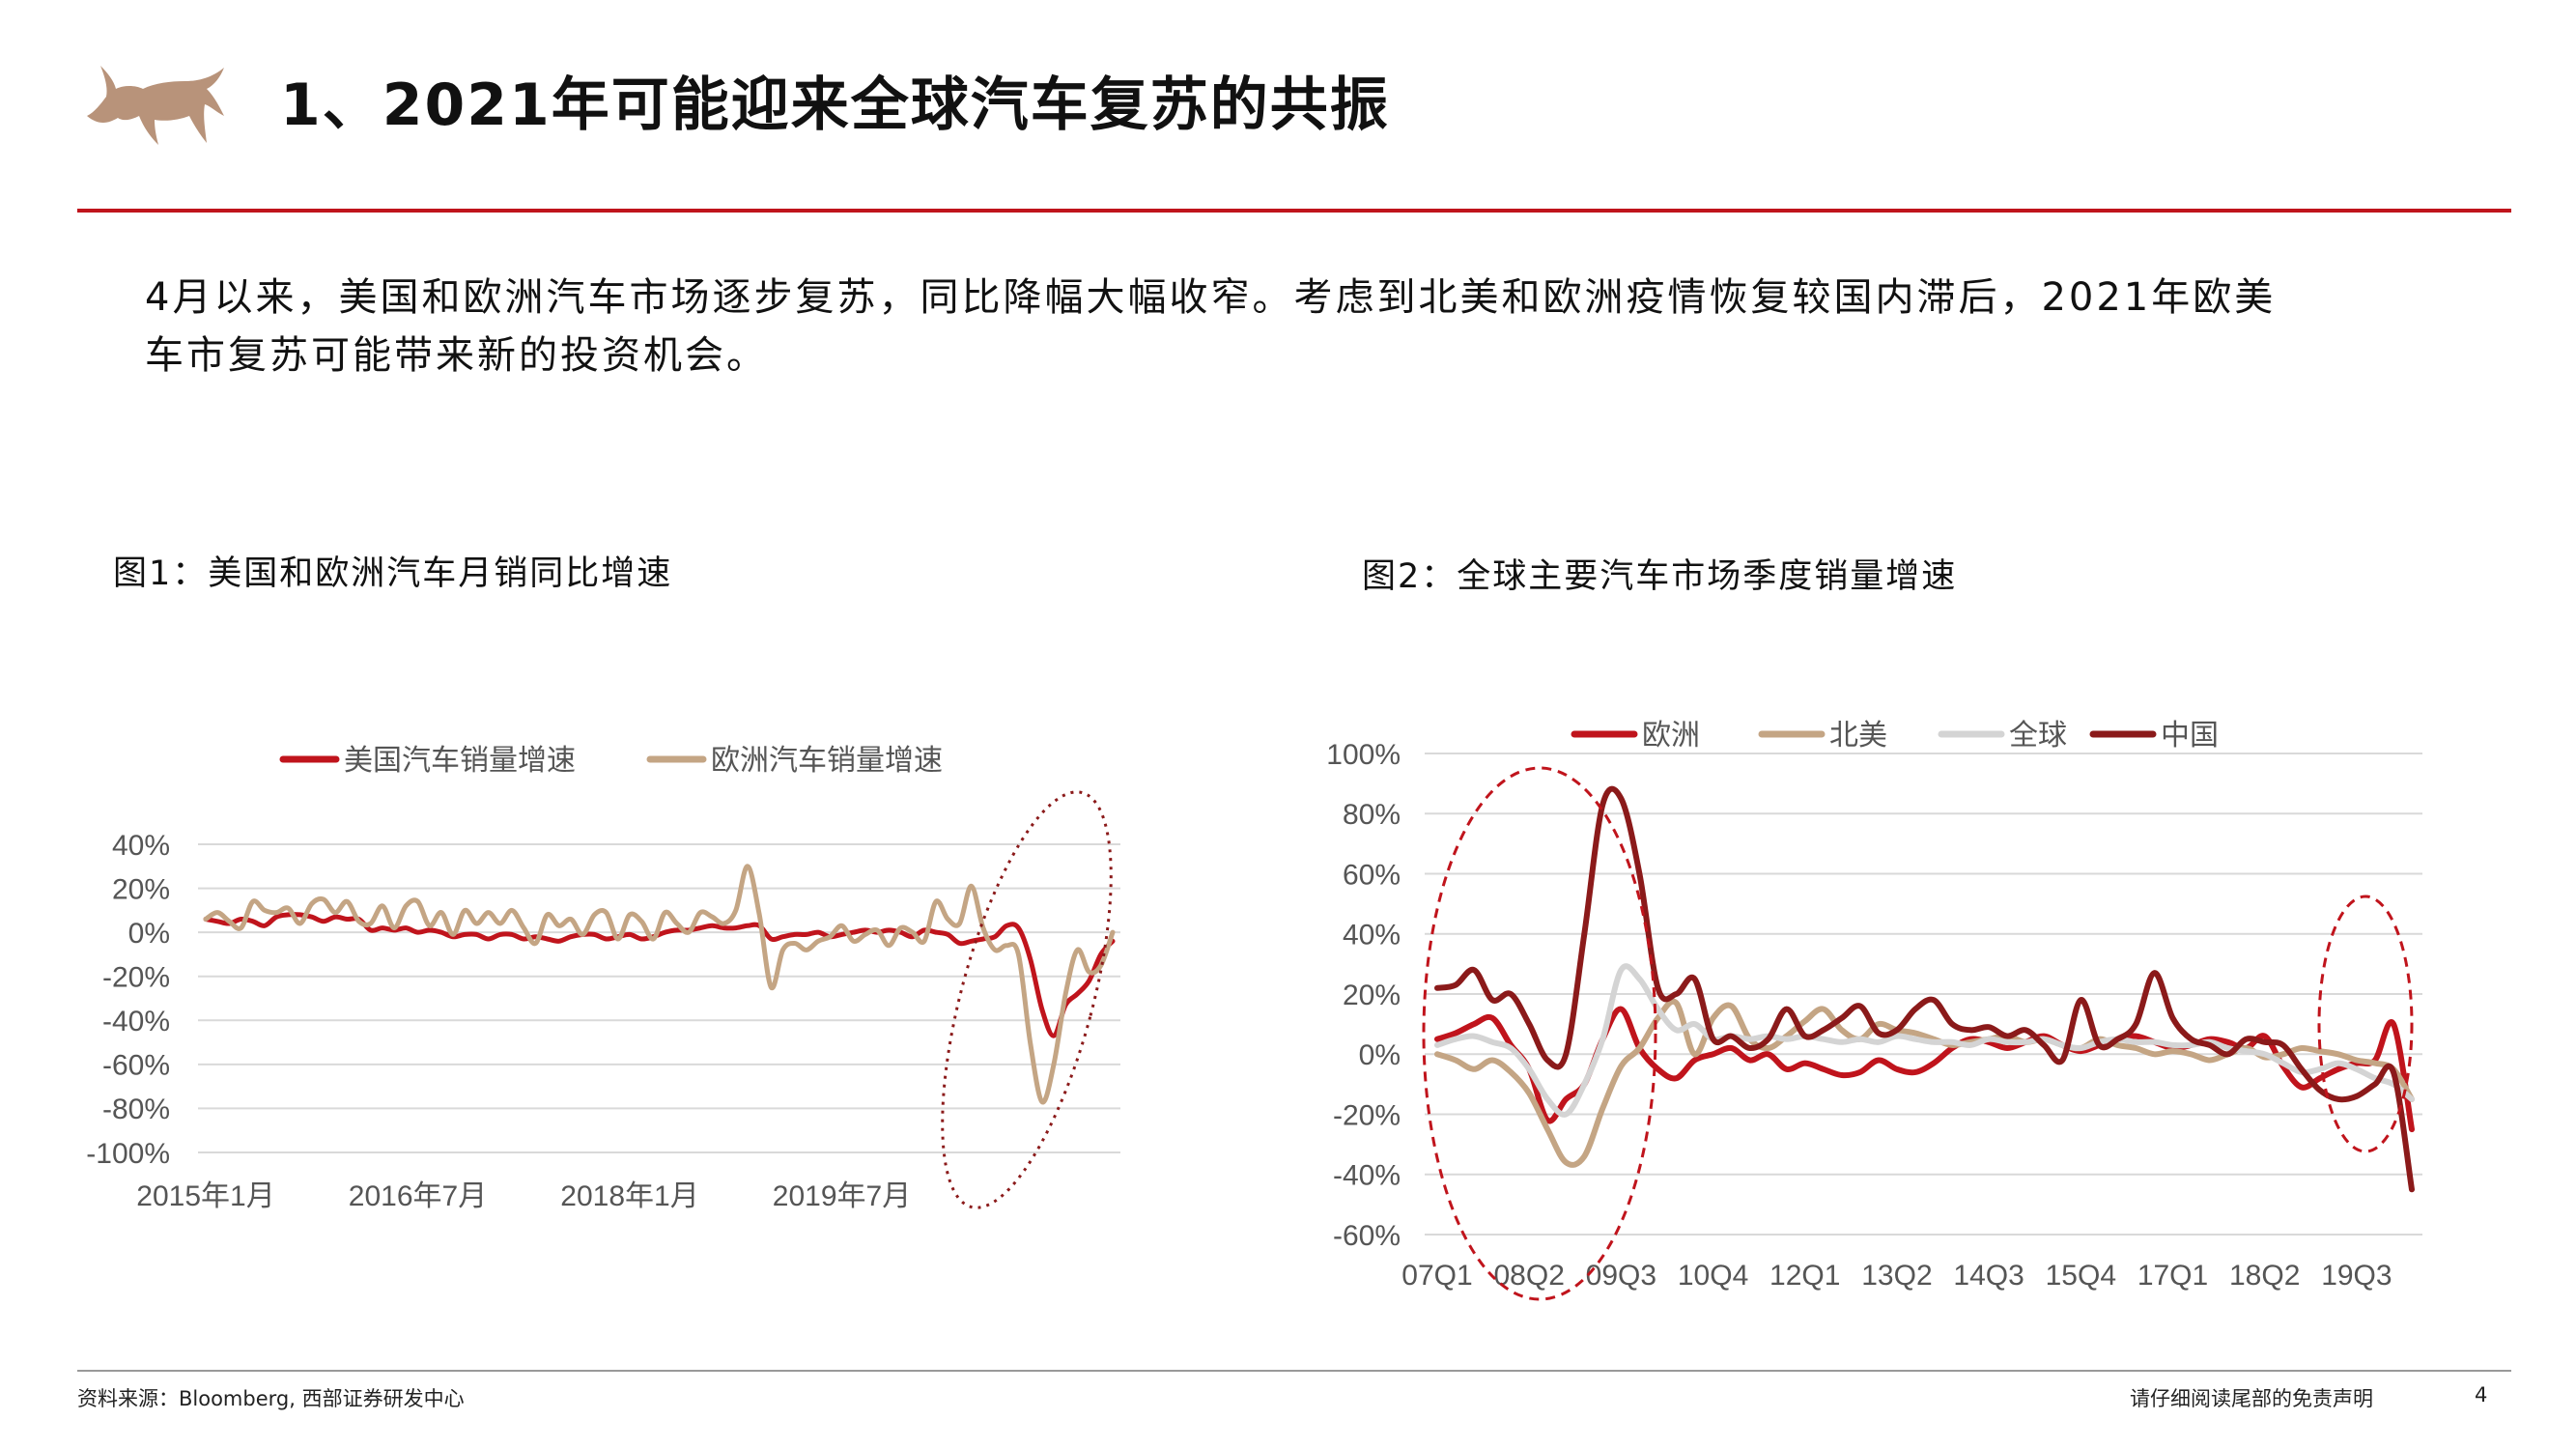 This screenshot has height=1449, width=2576. I want to click on legend-label: 欧洲汽车销量增速, so click(827, 761).